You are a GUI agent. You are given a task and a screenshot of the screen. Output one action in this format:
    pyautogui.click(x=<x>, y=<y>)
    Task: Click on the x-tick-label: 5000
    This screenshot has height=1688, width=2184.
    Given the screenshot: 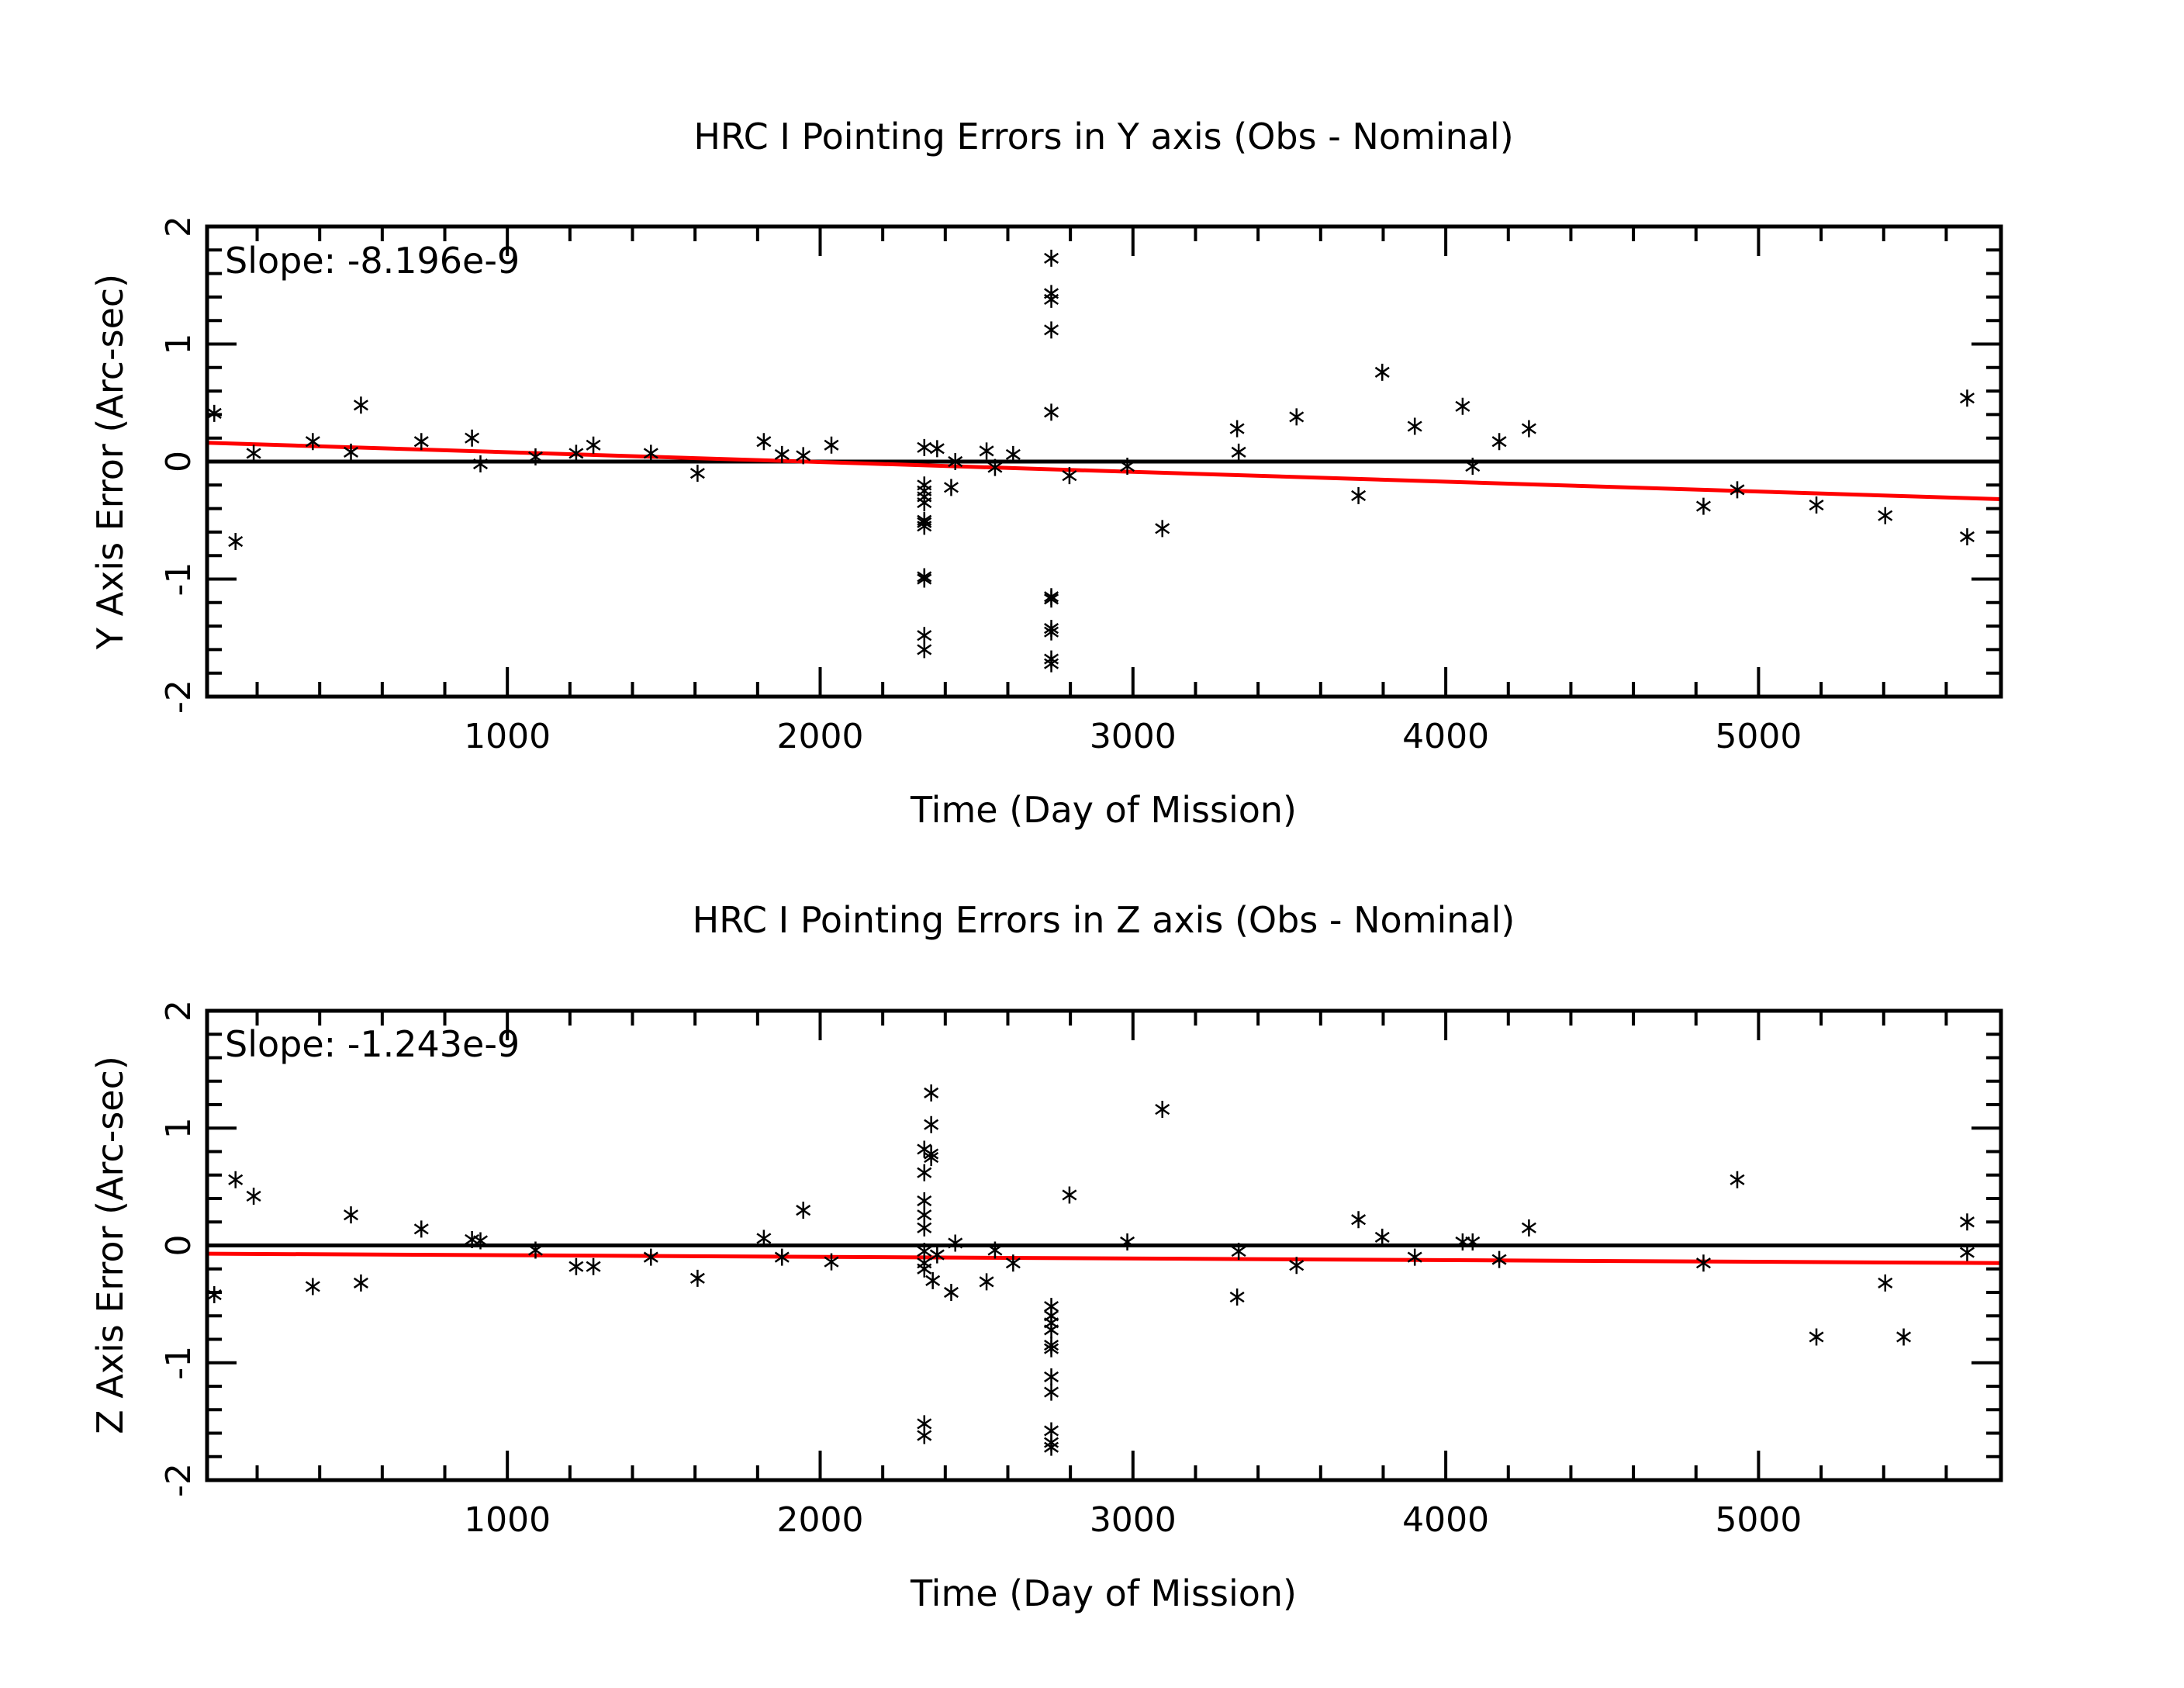 What is the action you would take?
    pyautogui.click(x=1758, y=1520)
    